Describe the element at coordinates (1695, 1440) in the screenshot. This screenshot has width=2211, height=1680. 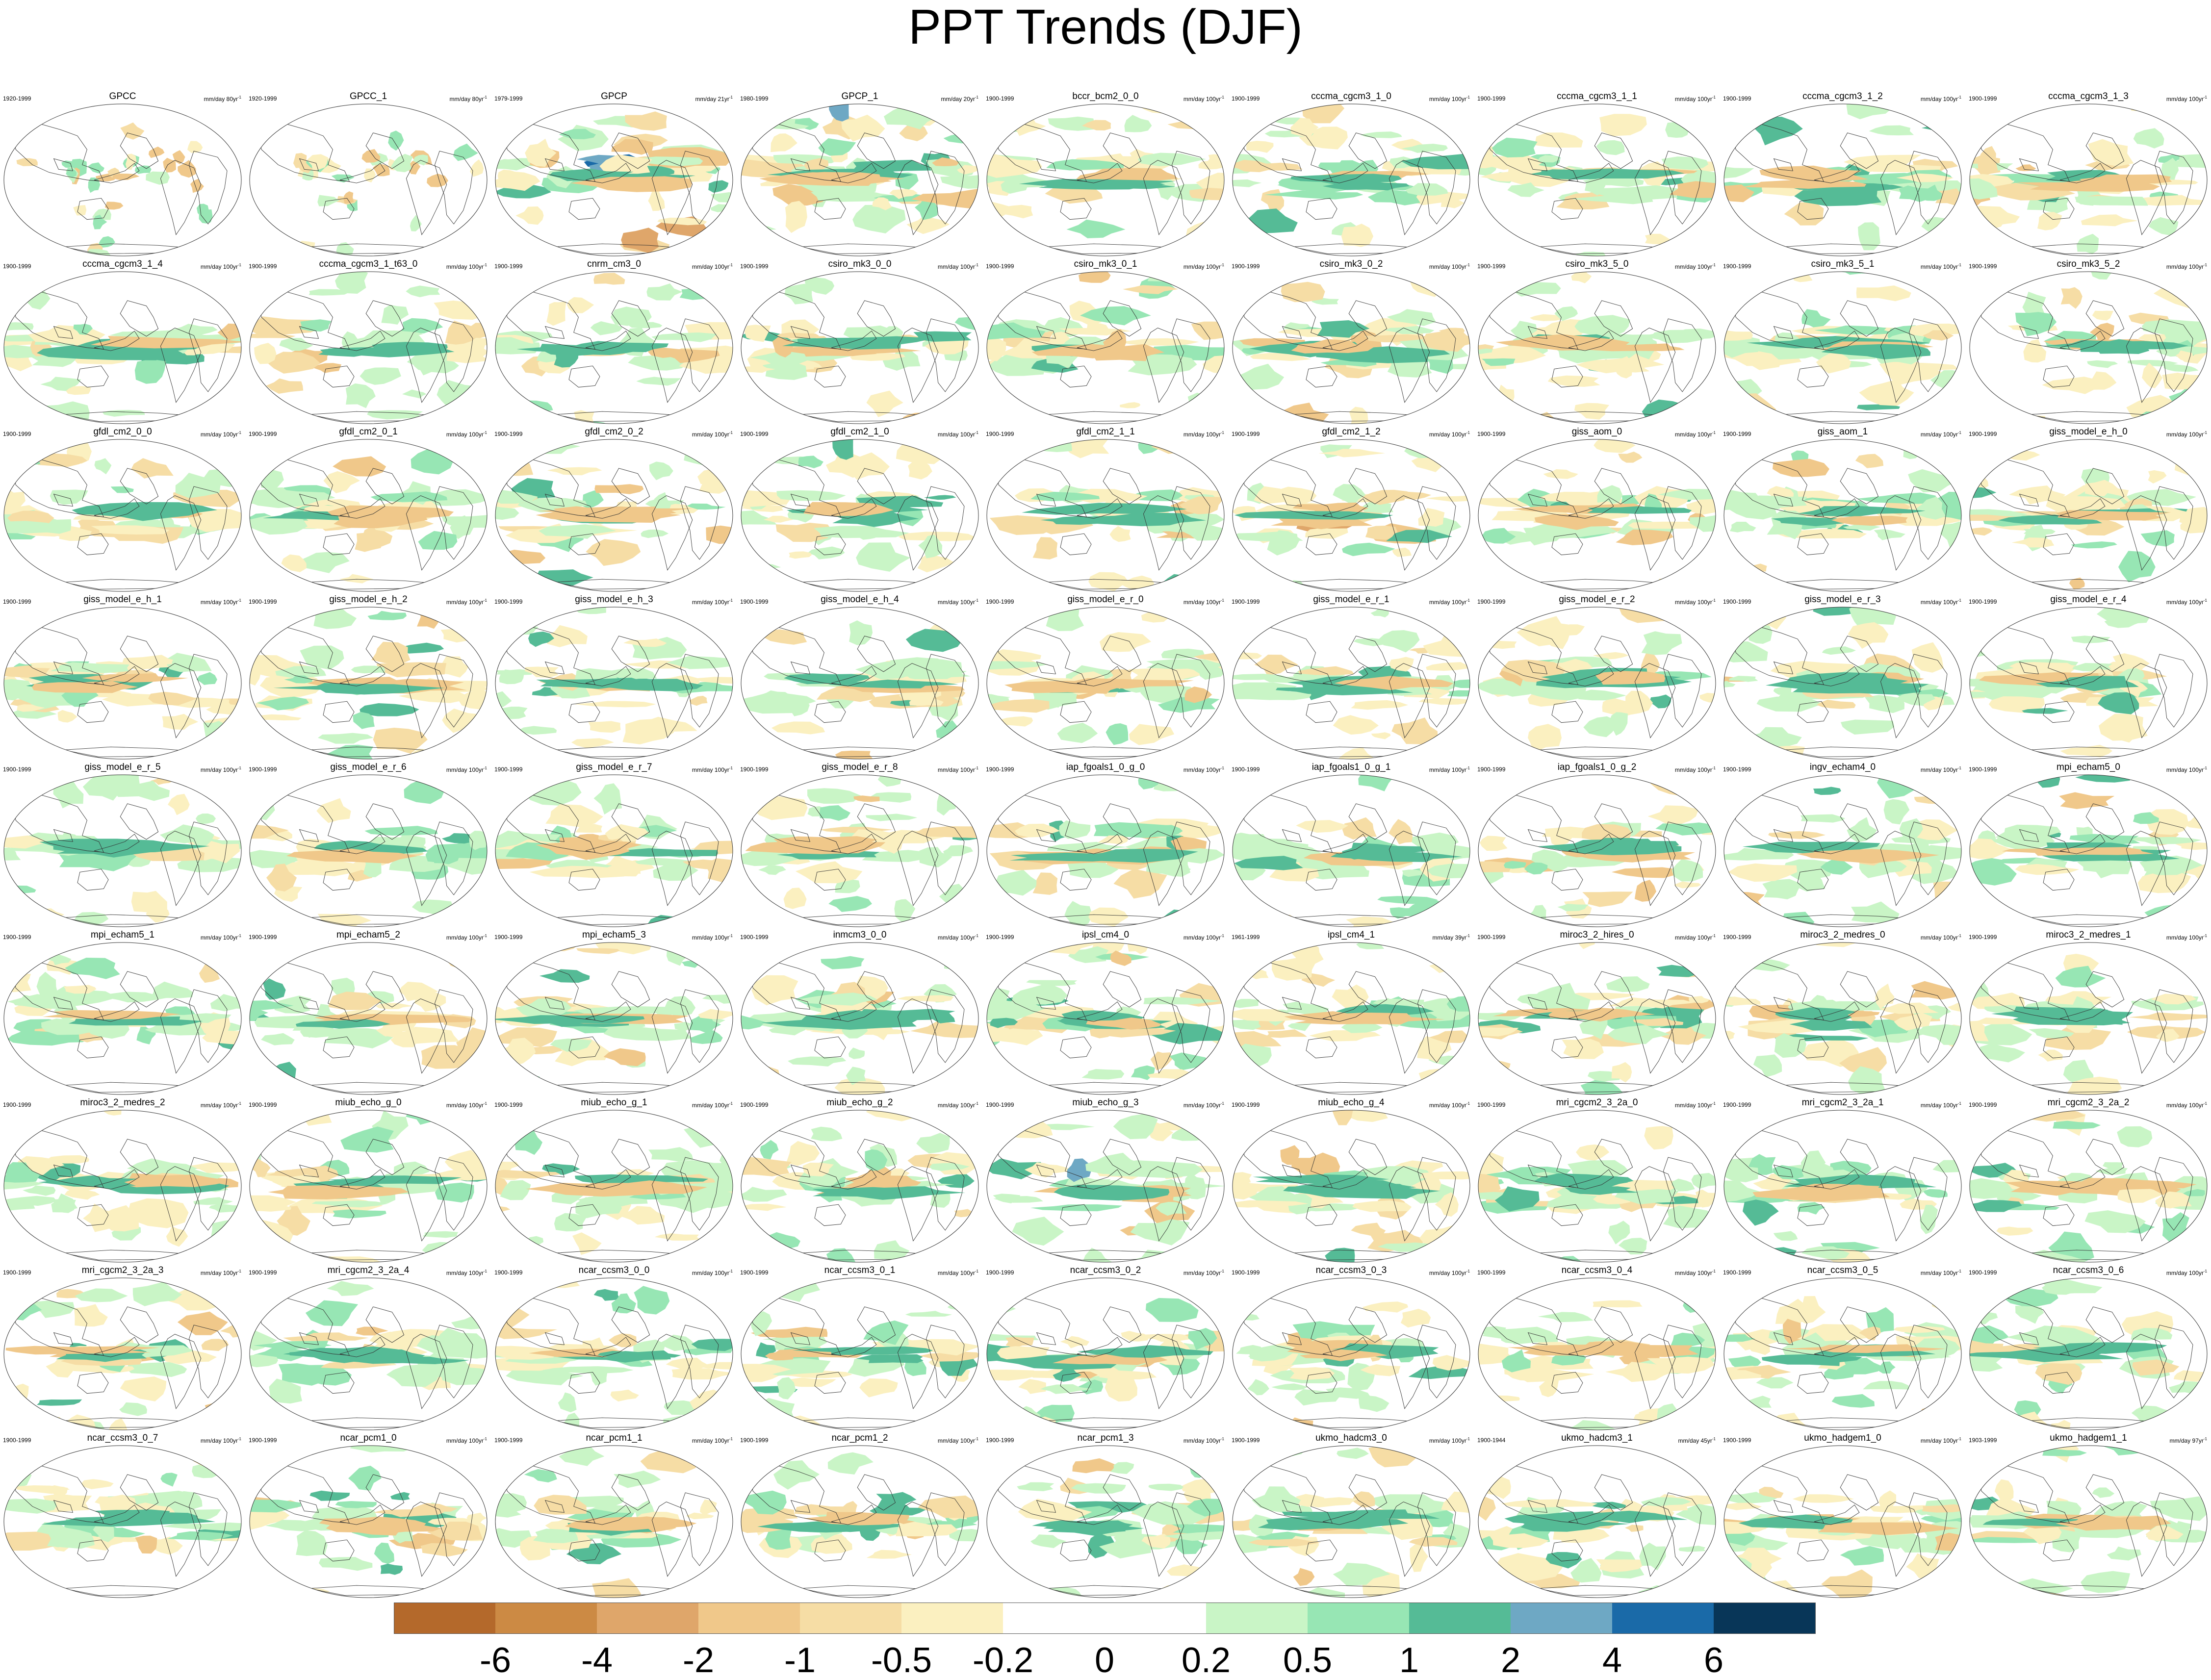
I see `panel-units-text: mm/day 45yr` at that location.